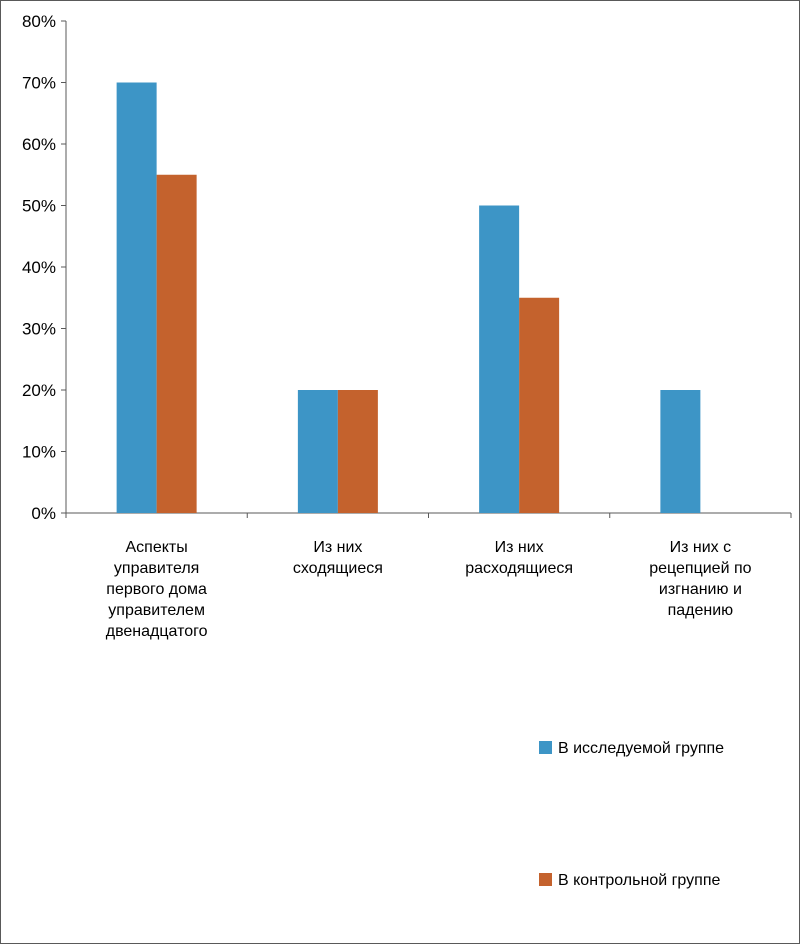 Image resolution: width=800 pixels, height=944 pixels. What do you see at coordinates (680, 451) in the screenshot?
I see `bar-series0-cat3` at bounding box center [680, 451].